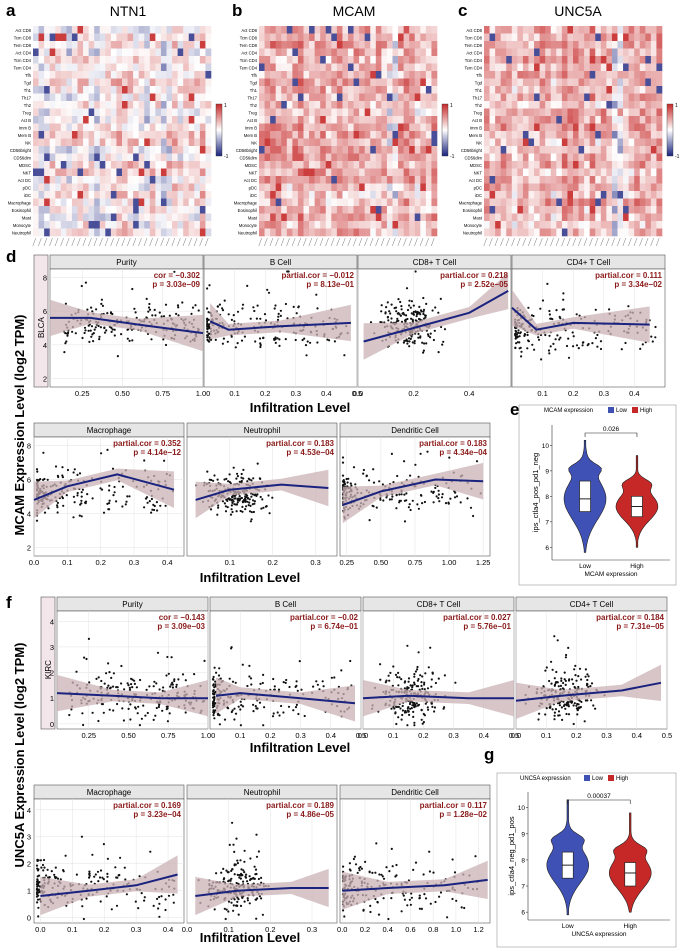 This screenshot has height=951, width=685. I want to click on heatmap-column-tick, so click(293, 242).